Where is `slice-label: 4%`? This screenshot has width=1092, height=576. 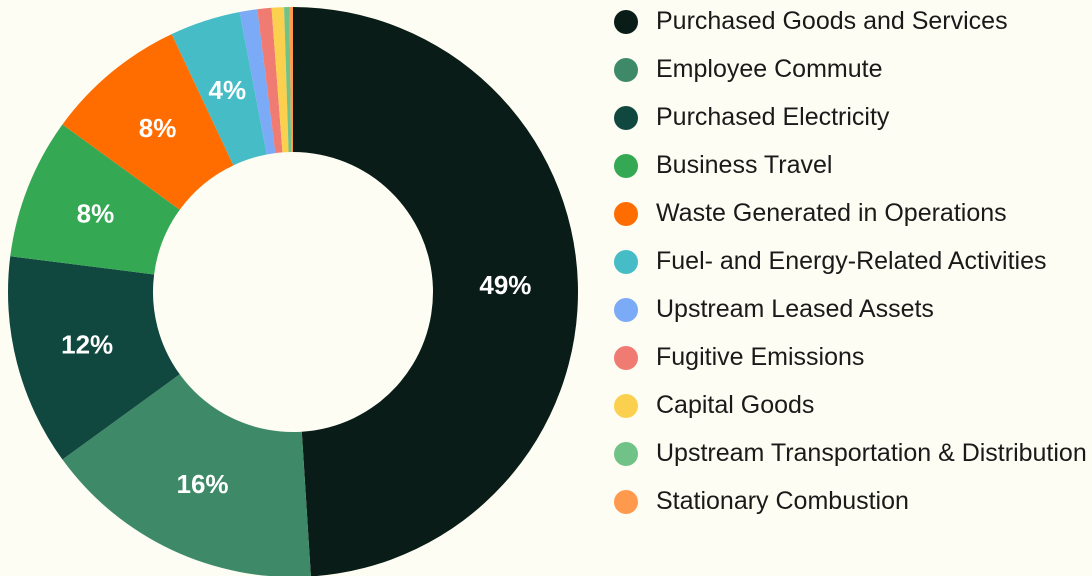
slice-label: 4% is located at coordinates (228, 90).